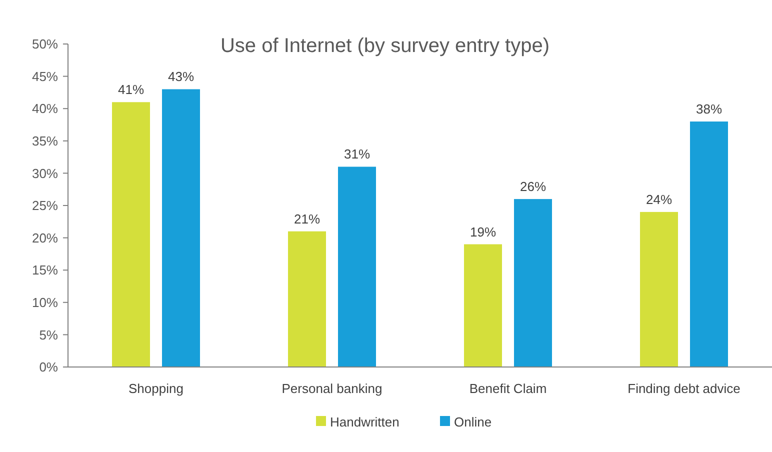 The height and width of the screenshot is (452, 772). I want to click on y-tick-label: 45%, so click(45, 76).